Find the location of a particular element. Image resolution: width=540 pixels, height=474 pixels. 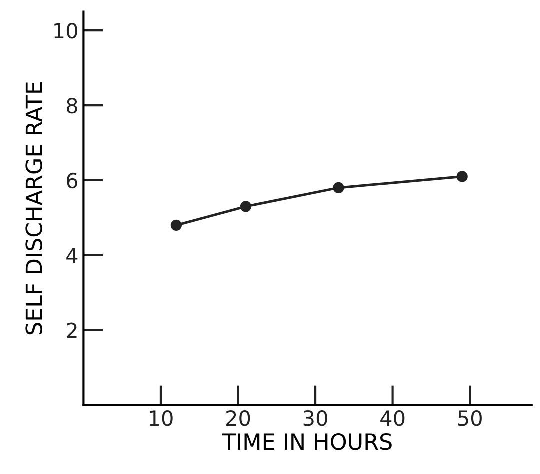

x-tick-label: 20 is located at coordinates (238, 418).